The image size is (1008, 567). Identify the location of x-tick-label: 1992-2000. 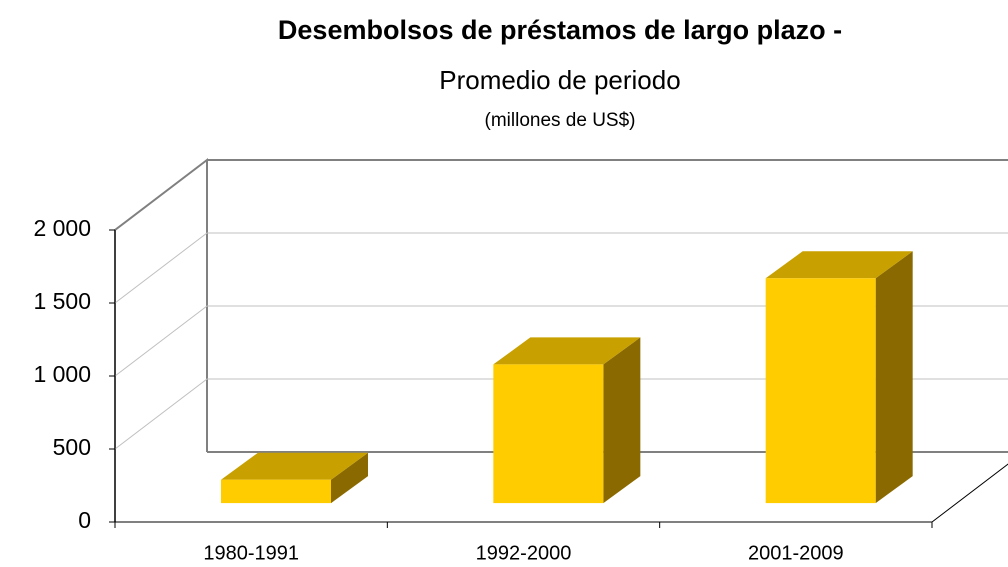
(524, 553).